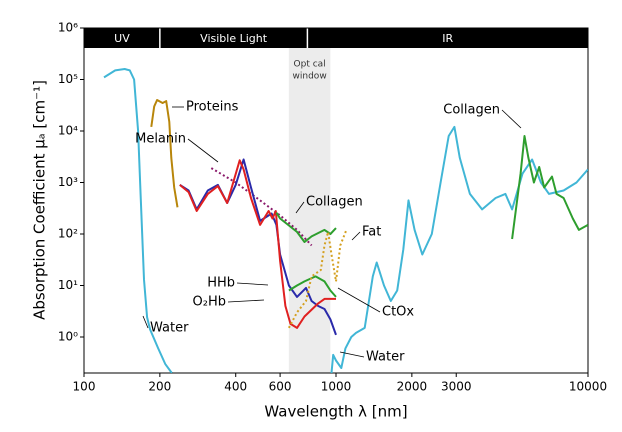  I want to click on x-tick-label: 400, so click(235, 387).